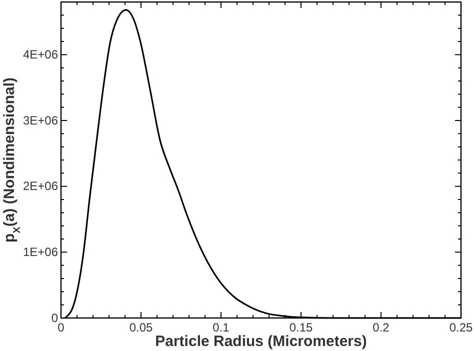 The image size is (474, 351). What do you see at coordinates (40, 252) in the screenshot?
I see `y-tick-label: 1E+06` at bounding box center [40, 252].